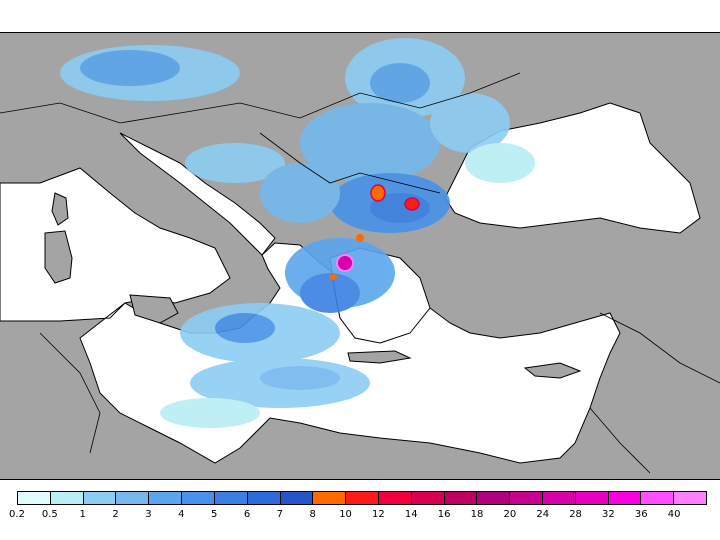  Describe the element at coordinates (49, 514) in the screenshot. I see `legend-tick-label: 0.5` at that location.